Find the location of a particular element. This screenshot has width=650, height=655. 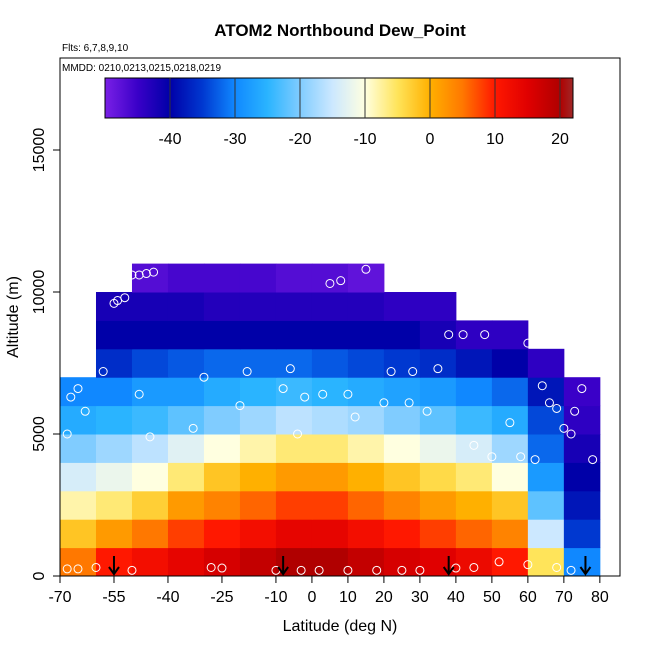

y-tick-label: 5000 is located at coordinates (39, 434).